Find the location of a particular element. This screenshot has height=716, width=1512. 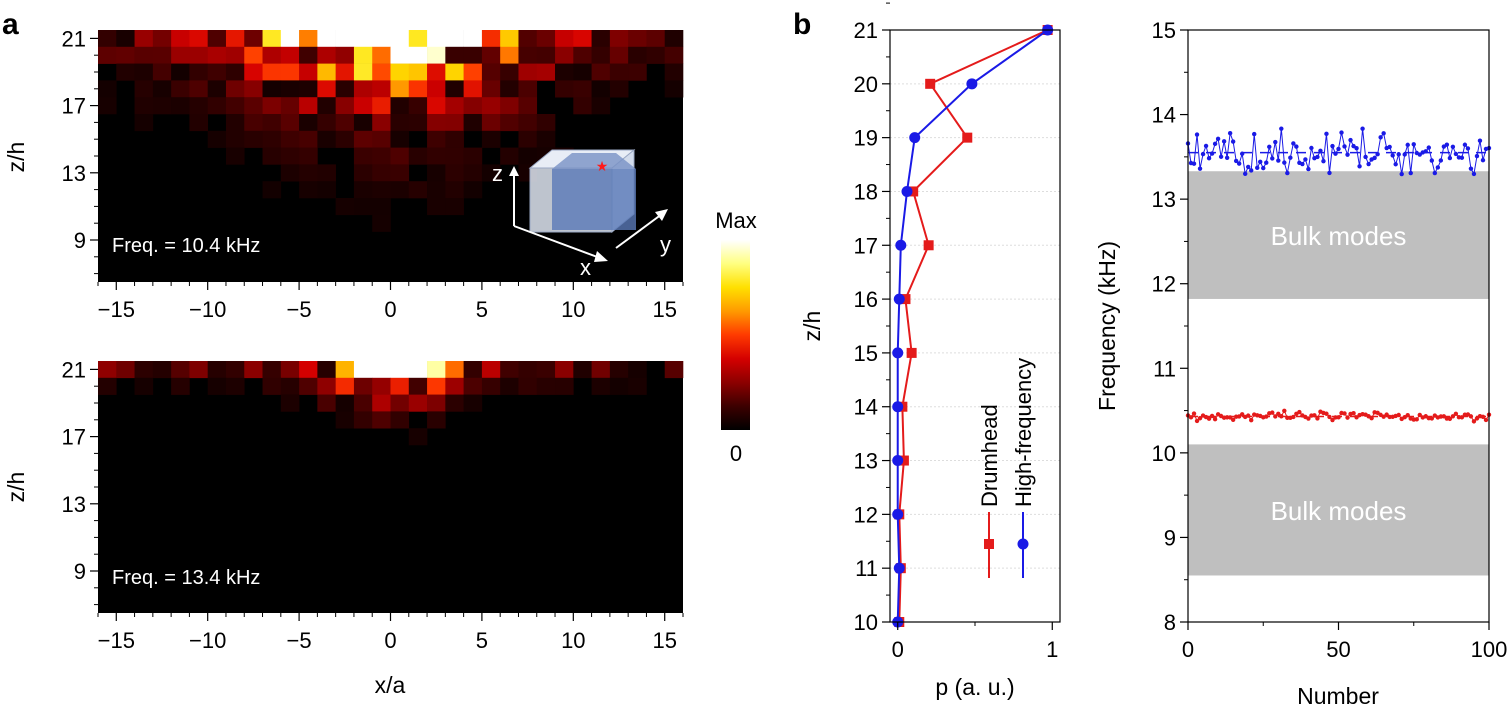

heatmap-bottom-x-label: x/a is located at coordinates (390, 685).